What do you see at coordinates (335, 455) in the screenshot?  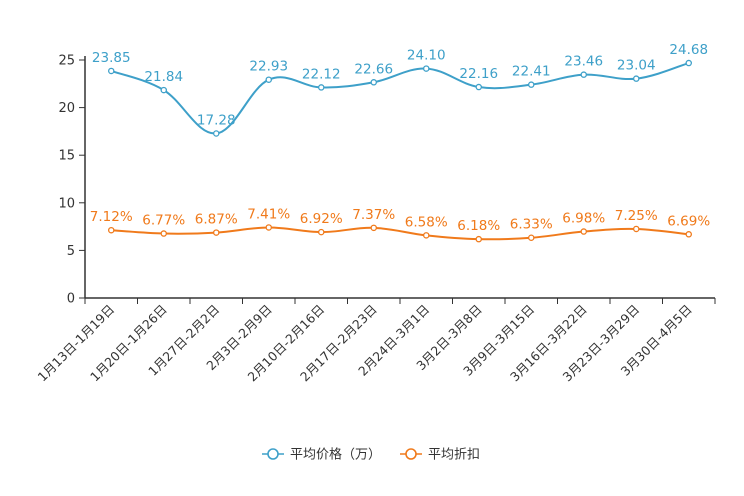 I see `legend-label: 平均价格（万）` at bounding box center [335, 455].